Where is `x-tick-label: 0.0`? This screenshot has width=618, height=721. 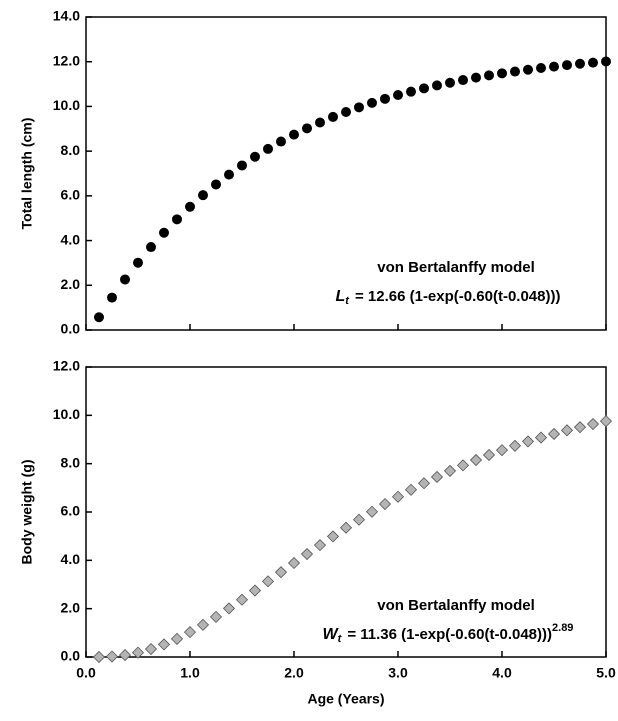
x-tick-label: 0.0 is located at coordinates (86, 673).